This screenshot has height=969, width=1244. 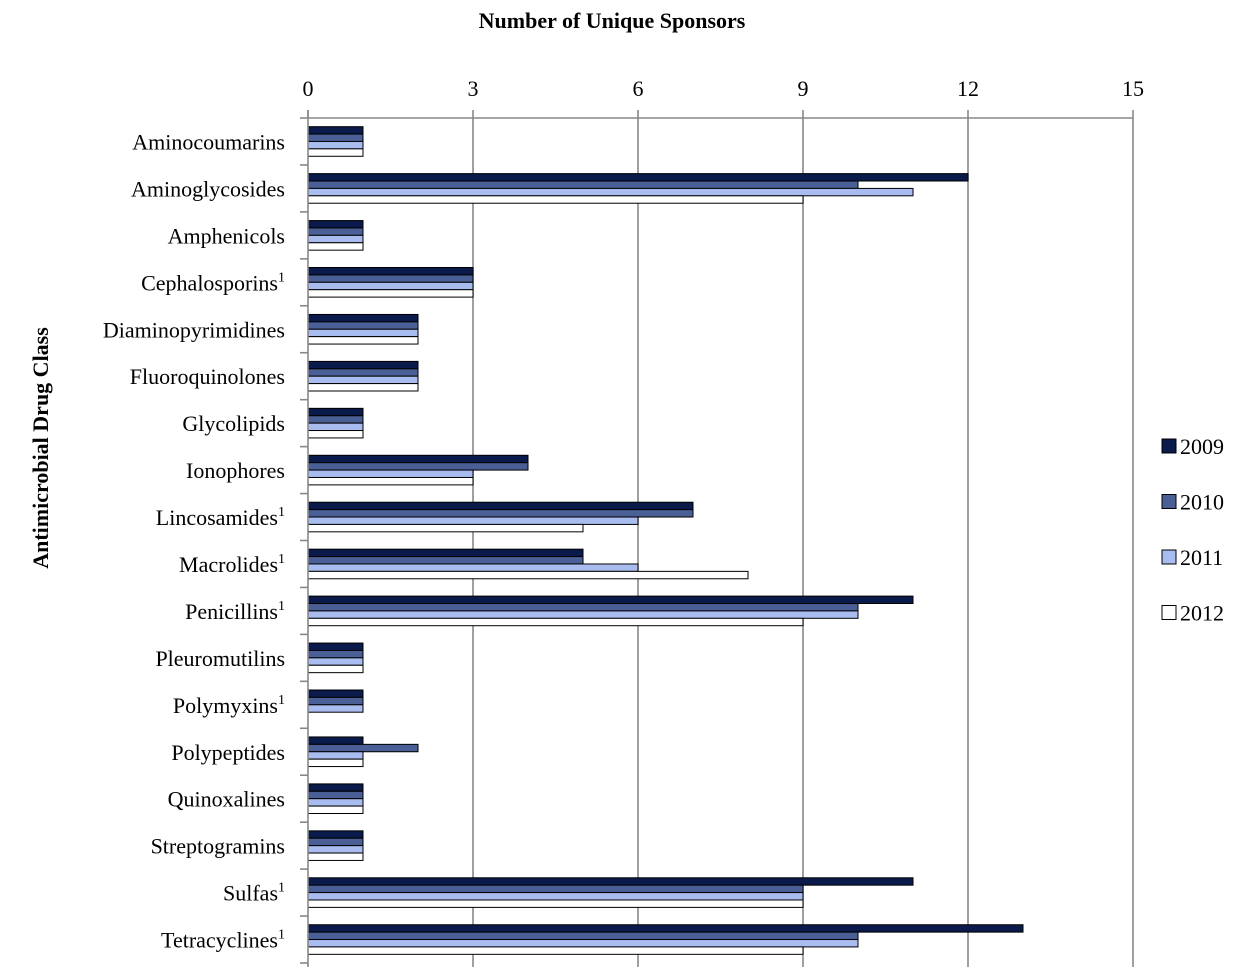 I want to click on category-label: Glycolipids, so click(x=233, y=423).